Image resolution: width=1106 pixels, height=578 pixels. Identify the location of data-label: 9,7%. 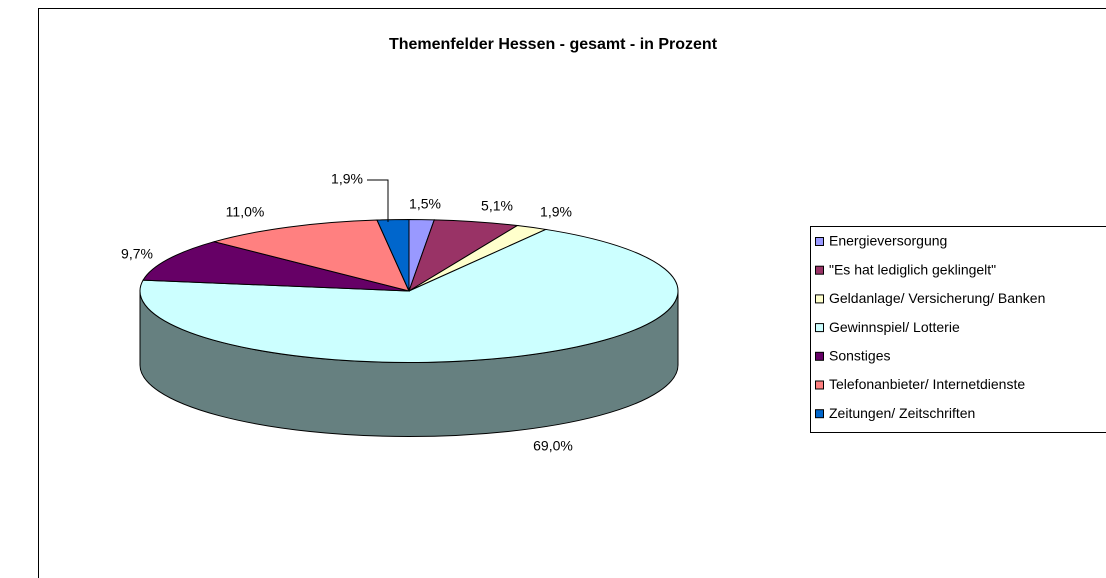
(137, 254).